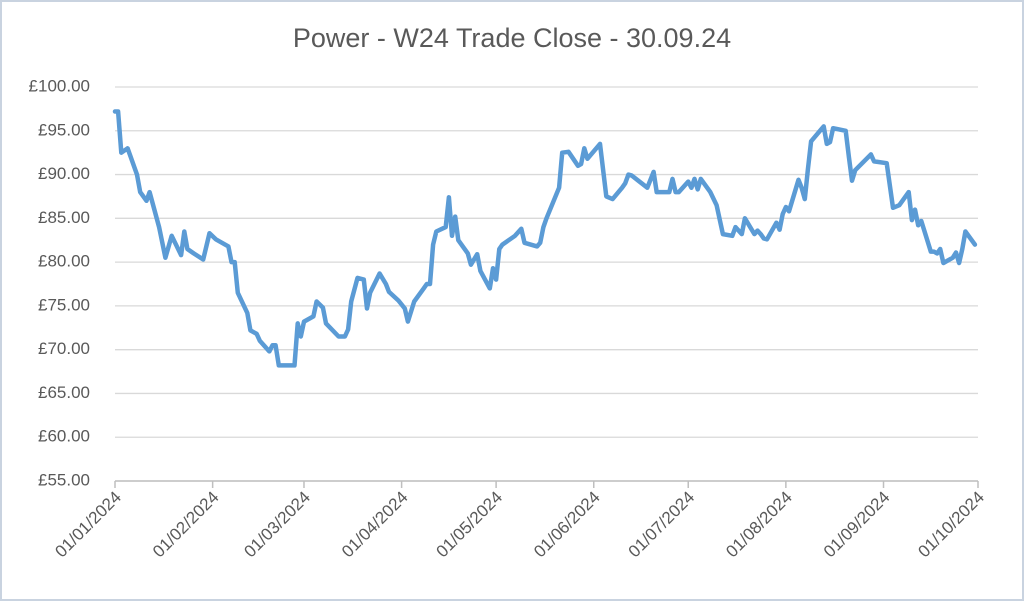  What do you see at coordinates (64, 479) in the screenshot?
I see `y-tick-label: £55.00` at bounding box center [64, 479].